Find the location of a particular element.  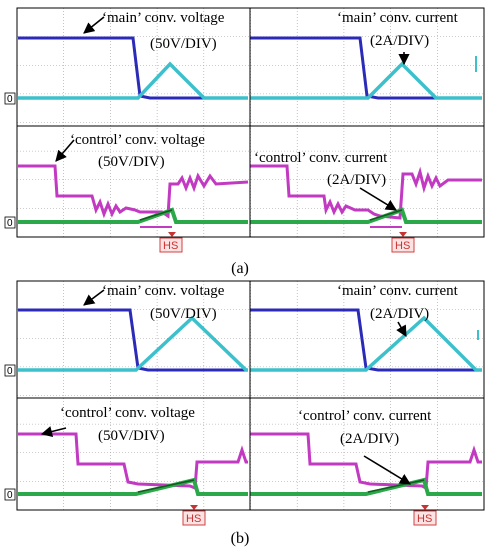

scale-main-current-b: (2A/DIV) is located at coordinates (399, 314).